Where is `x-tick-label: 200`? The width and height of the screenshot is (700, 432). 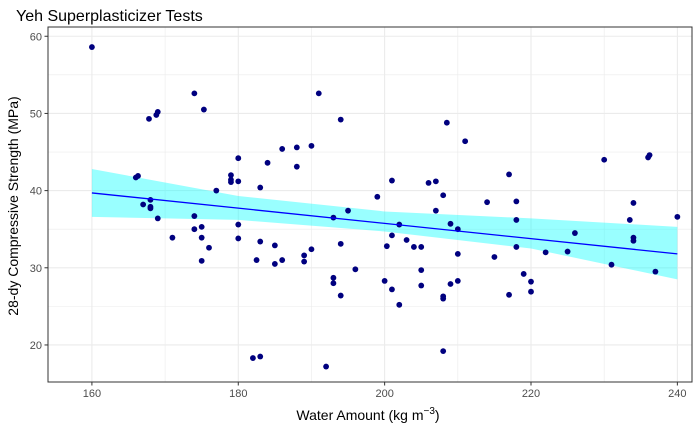
x-tick-label: 200 is located at coordinates (384, 394).